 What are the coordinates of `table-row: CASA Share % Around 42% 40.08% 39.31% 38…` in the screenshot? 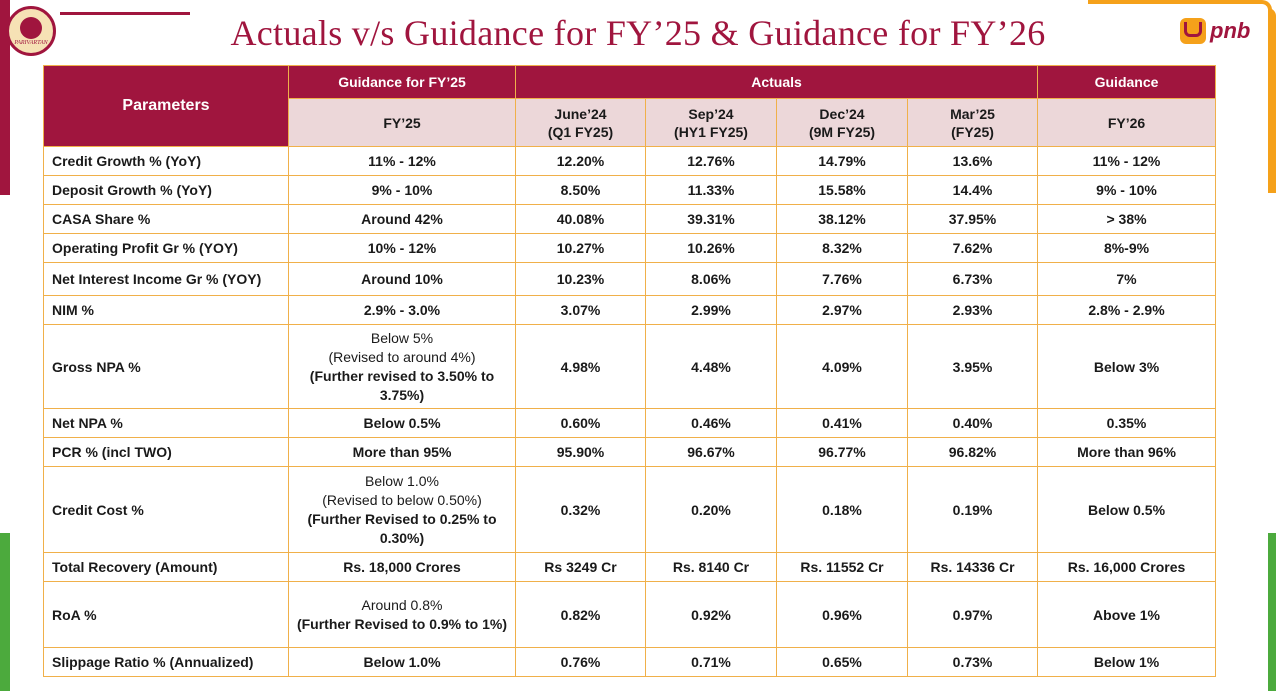 It's located at (630, 219).